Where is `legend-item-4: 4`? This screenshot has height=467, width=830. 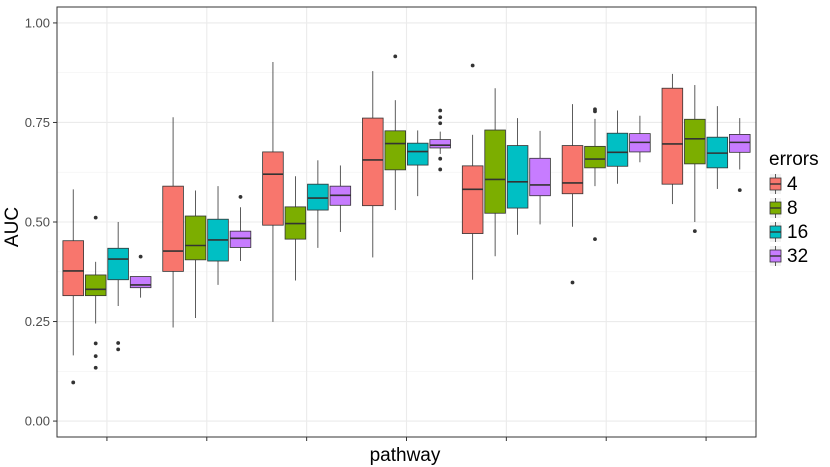
legend-item-4: 4 is located at coordinates (783, 184).